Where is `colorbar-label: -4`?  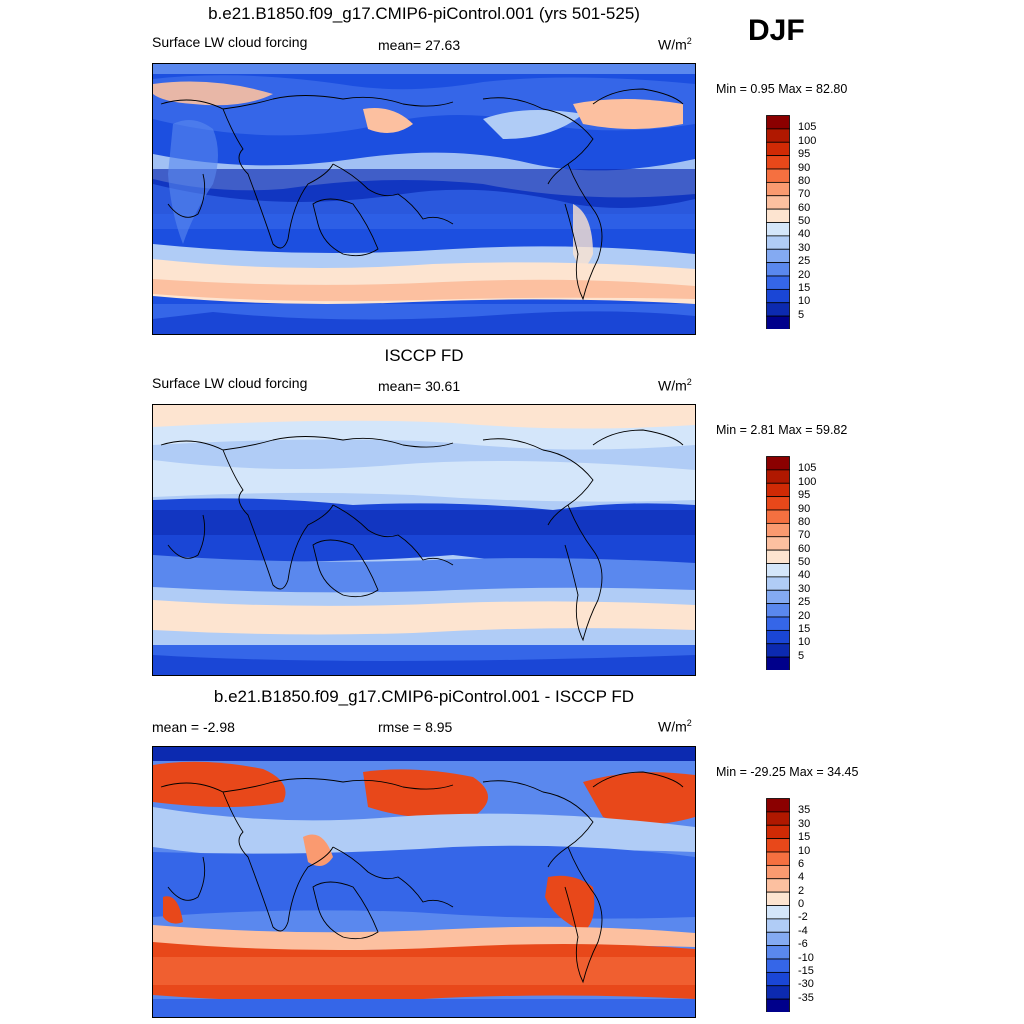 colorbar-label: -4 is located at coordinates (803, 930).